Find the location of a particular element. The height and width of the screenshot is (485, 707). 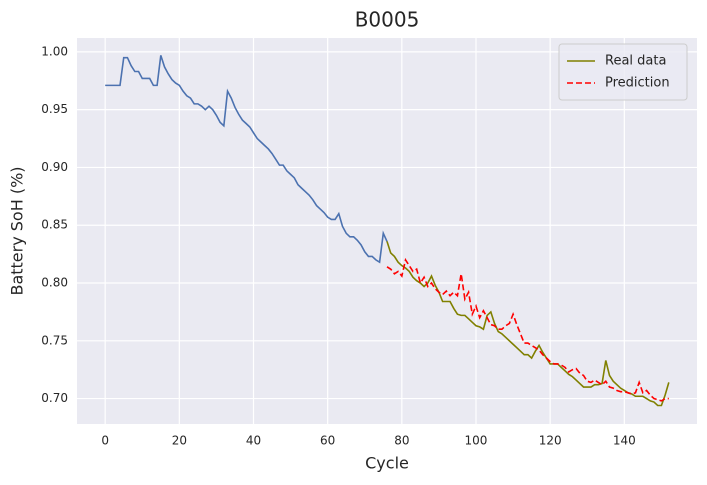

y-tick-label: 0.85 is located at coordinates (54, 225).